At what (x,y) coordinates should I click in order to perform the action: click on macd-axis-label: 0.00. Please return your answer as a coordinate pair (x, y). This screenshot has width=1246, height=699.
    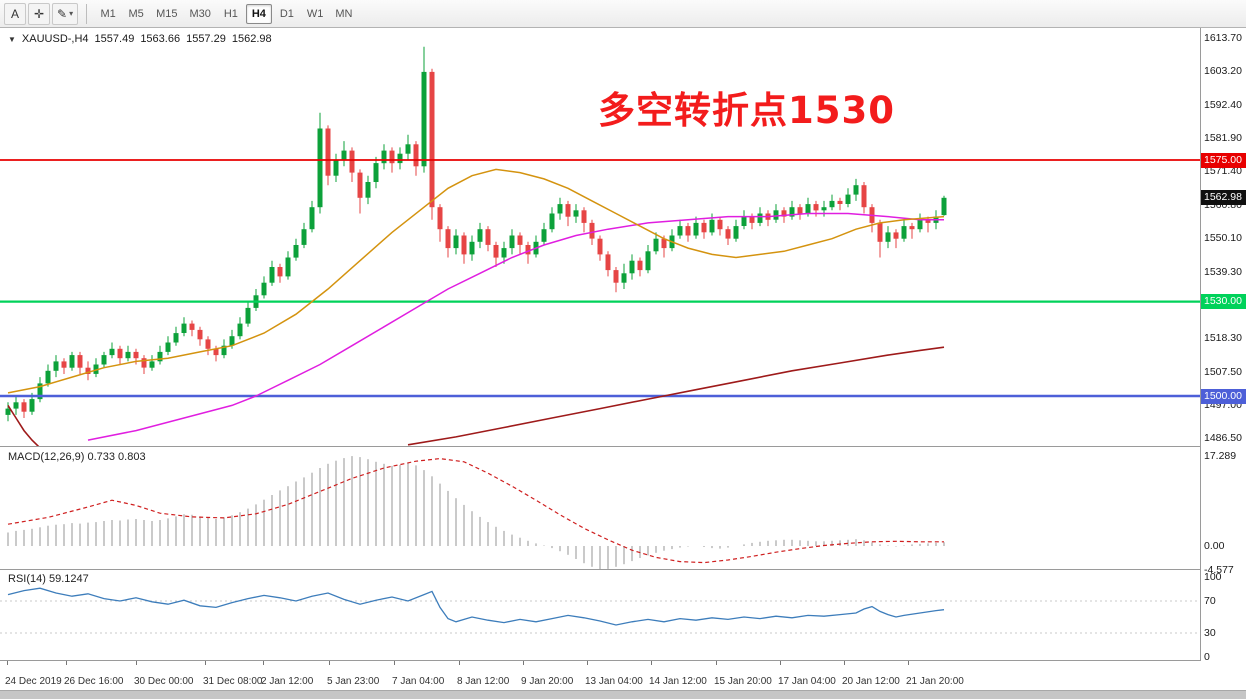
    Looking at the image, I should click on (1214, 546).